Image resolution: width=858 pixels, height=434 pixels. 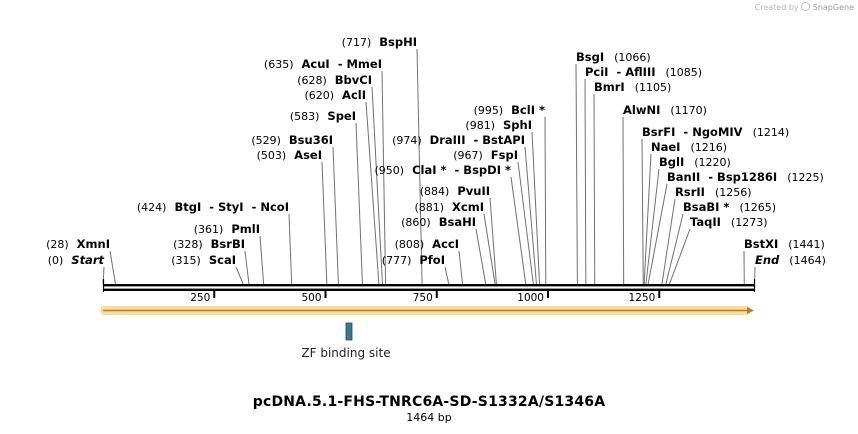 I want to click on enzyme-name: BsgI, so click(x=590, y=57).